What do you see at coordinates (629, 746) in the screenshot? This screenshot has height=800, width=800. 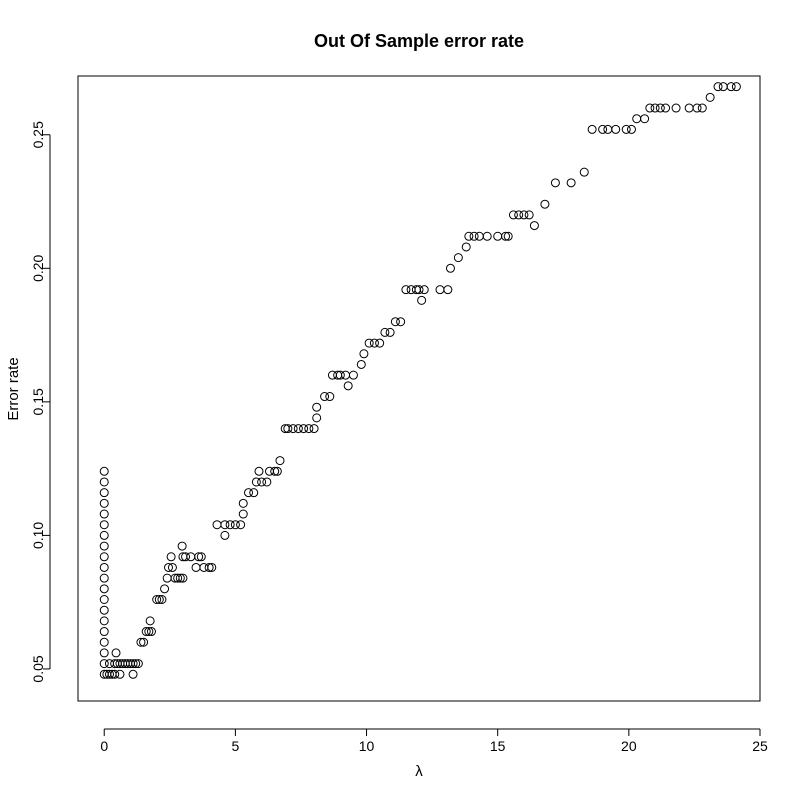 I see `x-tick-label: 20` at bounding box center [629, 746].